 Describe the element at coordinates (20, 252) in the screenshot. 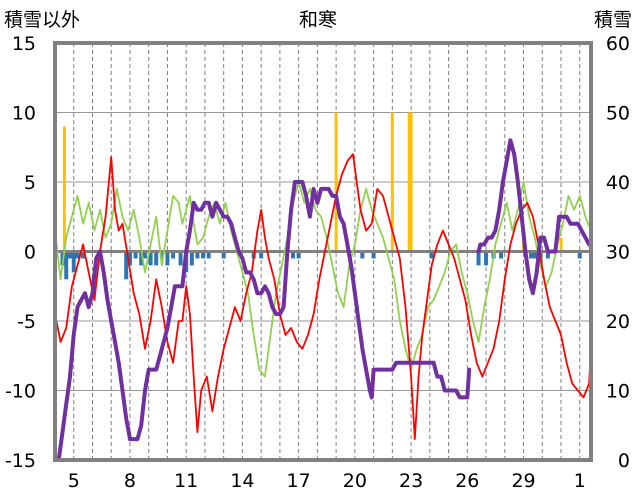

I see `left-tick-labels: 15 10 5 0 -5 -10 -15` at that location.